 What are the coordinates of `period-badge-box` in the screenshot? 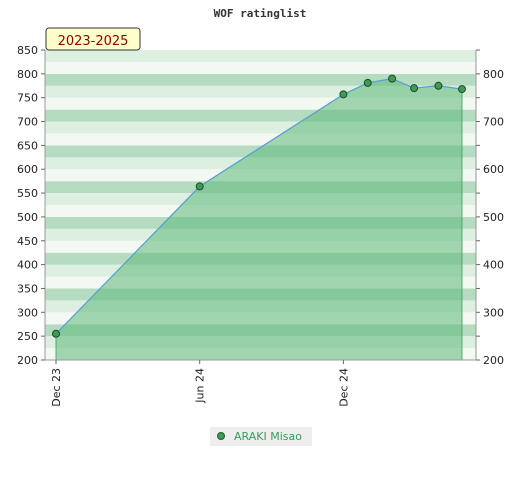 It's located at (93, 39).